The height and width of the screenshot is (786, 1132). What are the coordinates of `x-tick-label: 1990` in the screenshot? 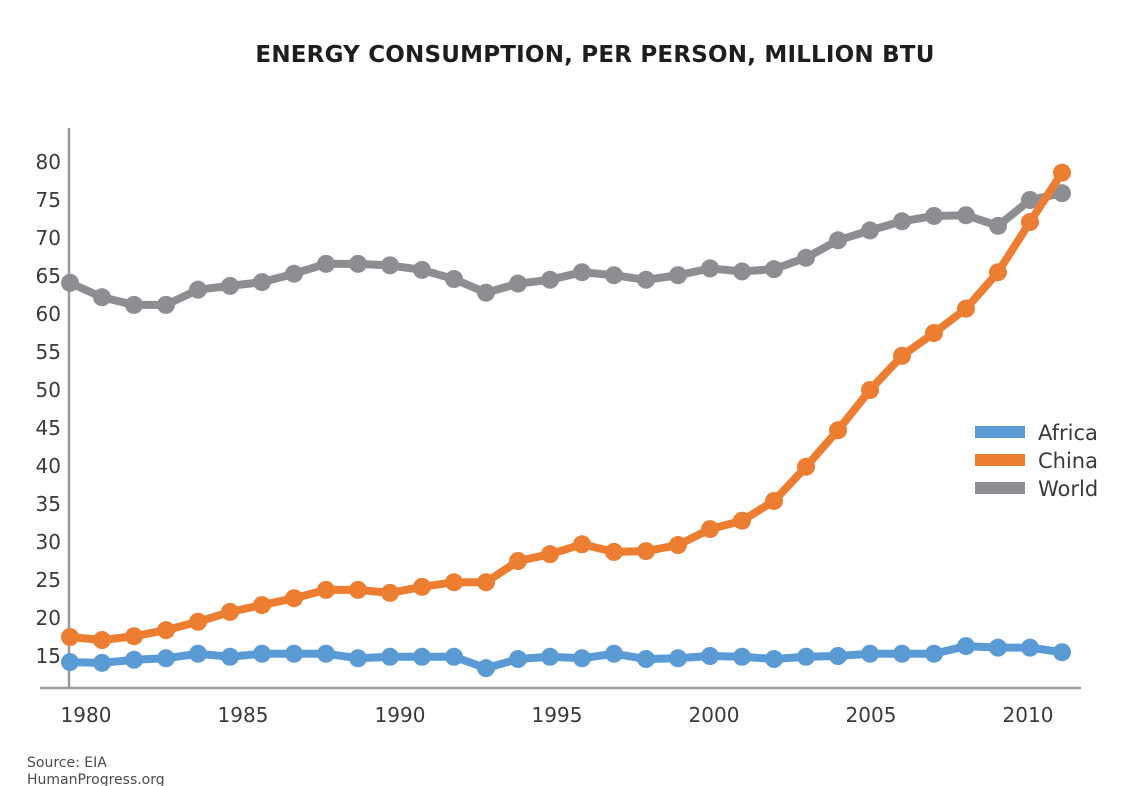 It's located at (400, 715).